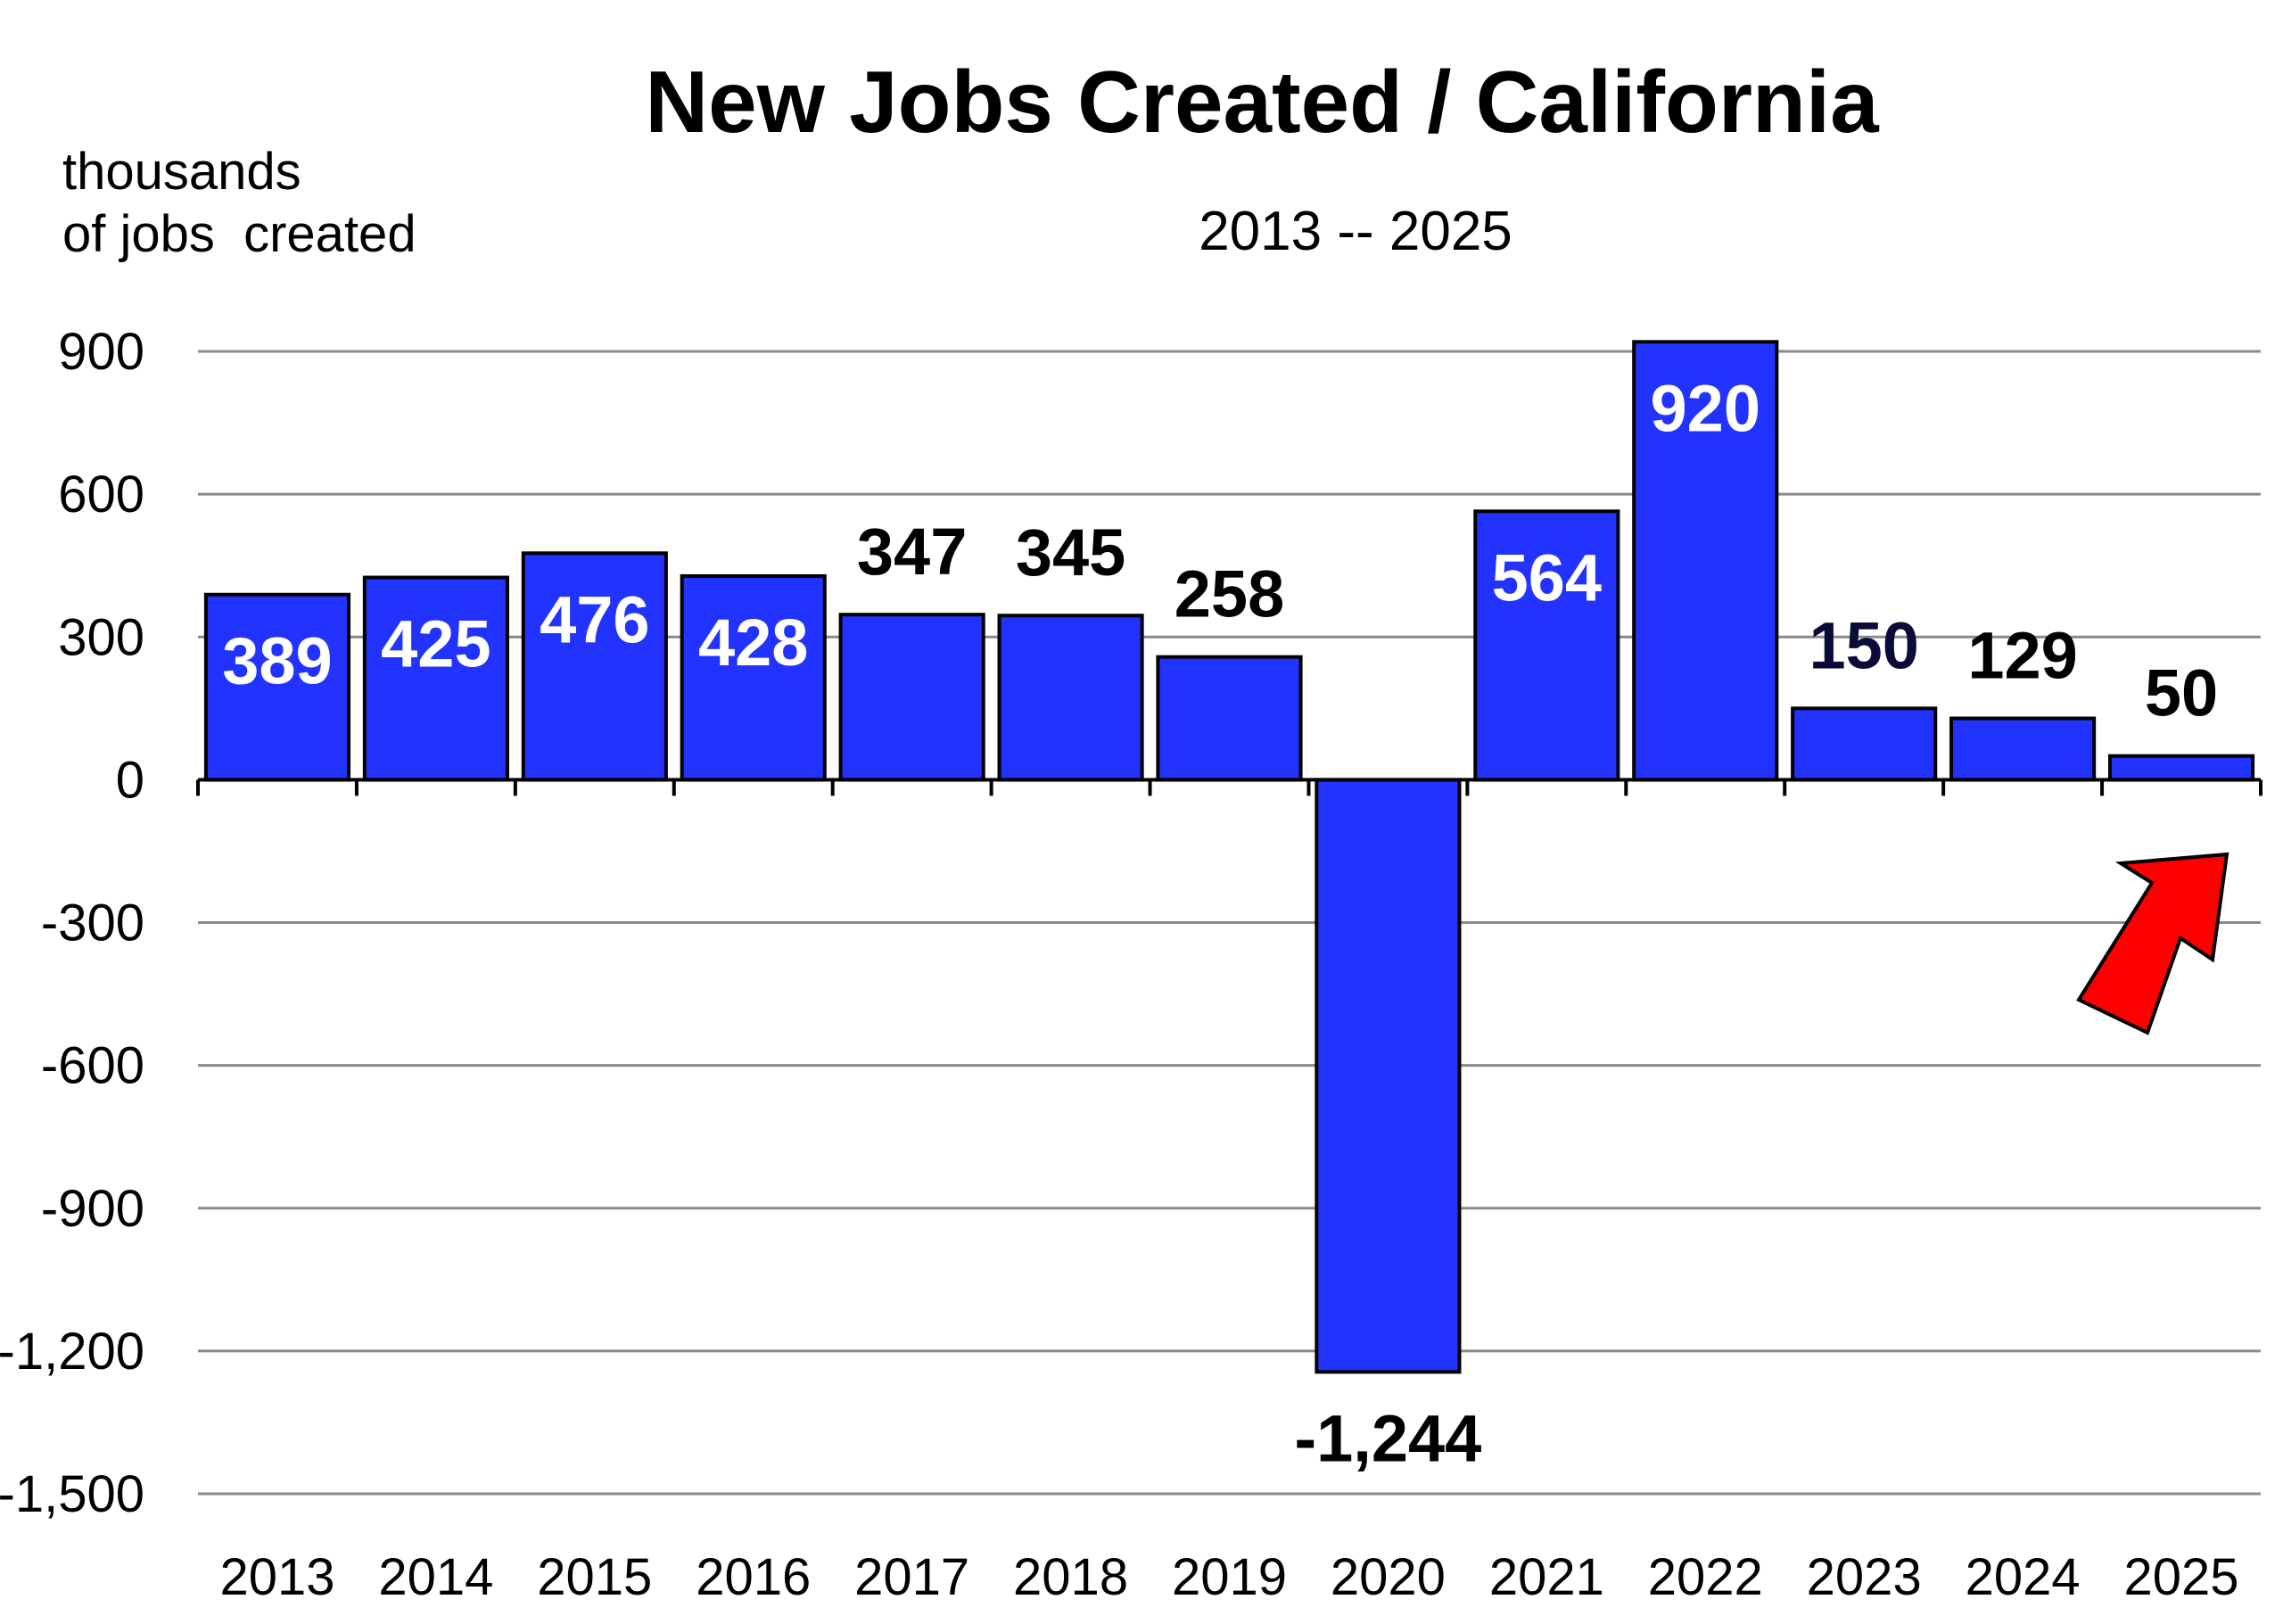 The image size is (2283, 1624). What do you see at coordinates (1705, 1577) in the screenshot?
I see `x-tick-label: 2022` at bounding box center [1705, 1577].